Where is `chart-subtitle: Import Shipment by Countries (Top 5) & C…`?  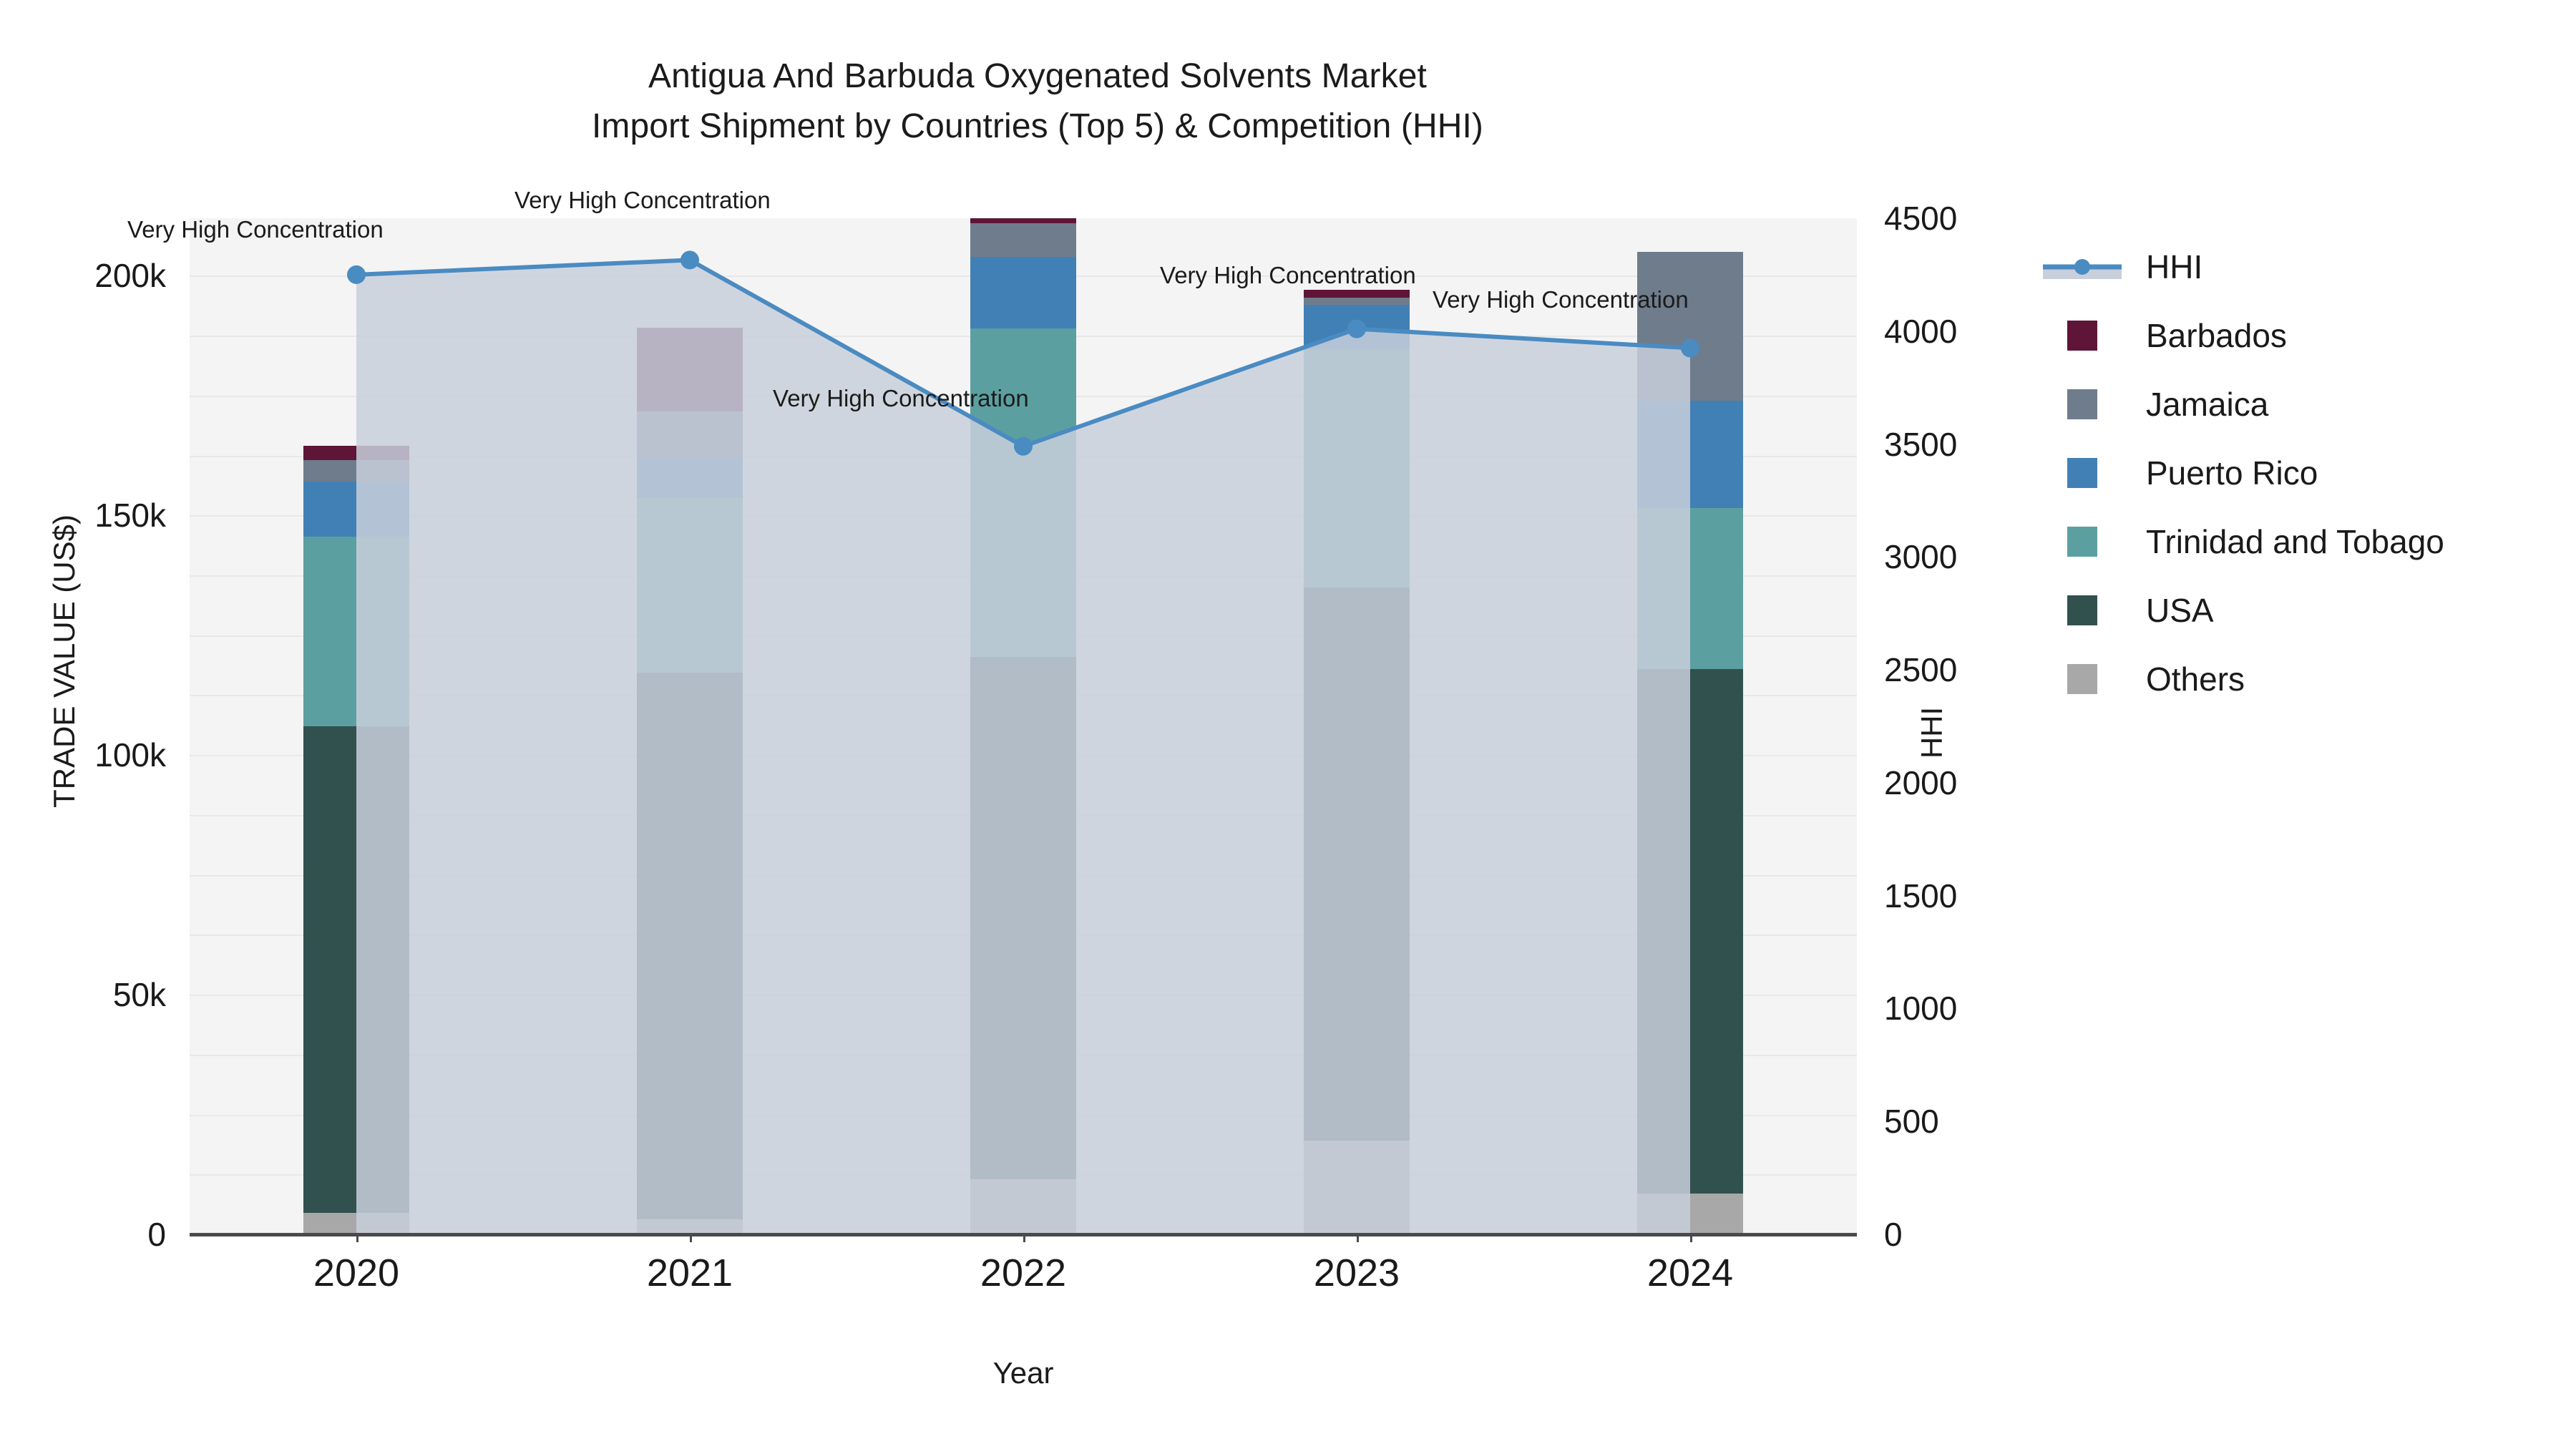 chart-subtitle: Import Shipment by Countries (Top 5) & C… is located at coordinates (1037, 126).